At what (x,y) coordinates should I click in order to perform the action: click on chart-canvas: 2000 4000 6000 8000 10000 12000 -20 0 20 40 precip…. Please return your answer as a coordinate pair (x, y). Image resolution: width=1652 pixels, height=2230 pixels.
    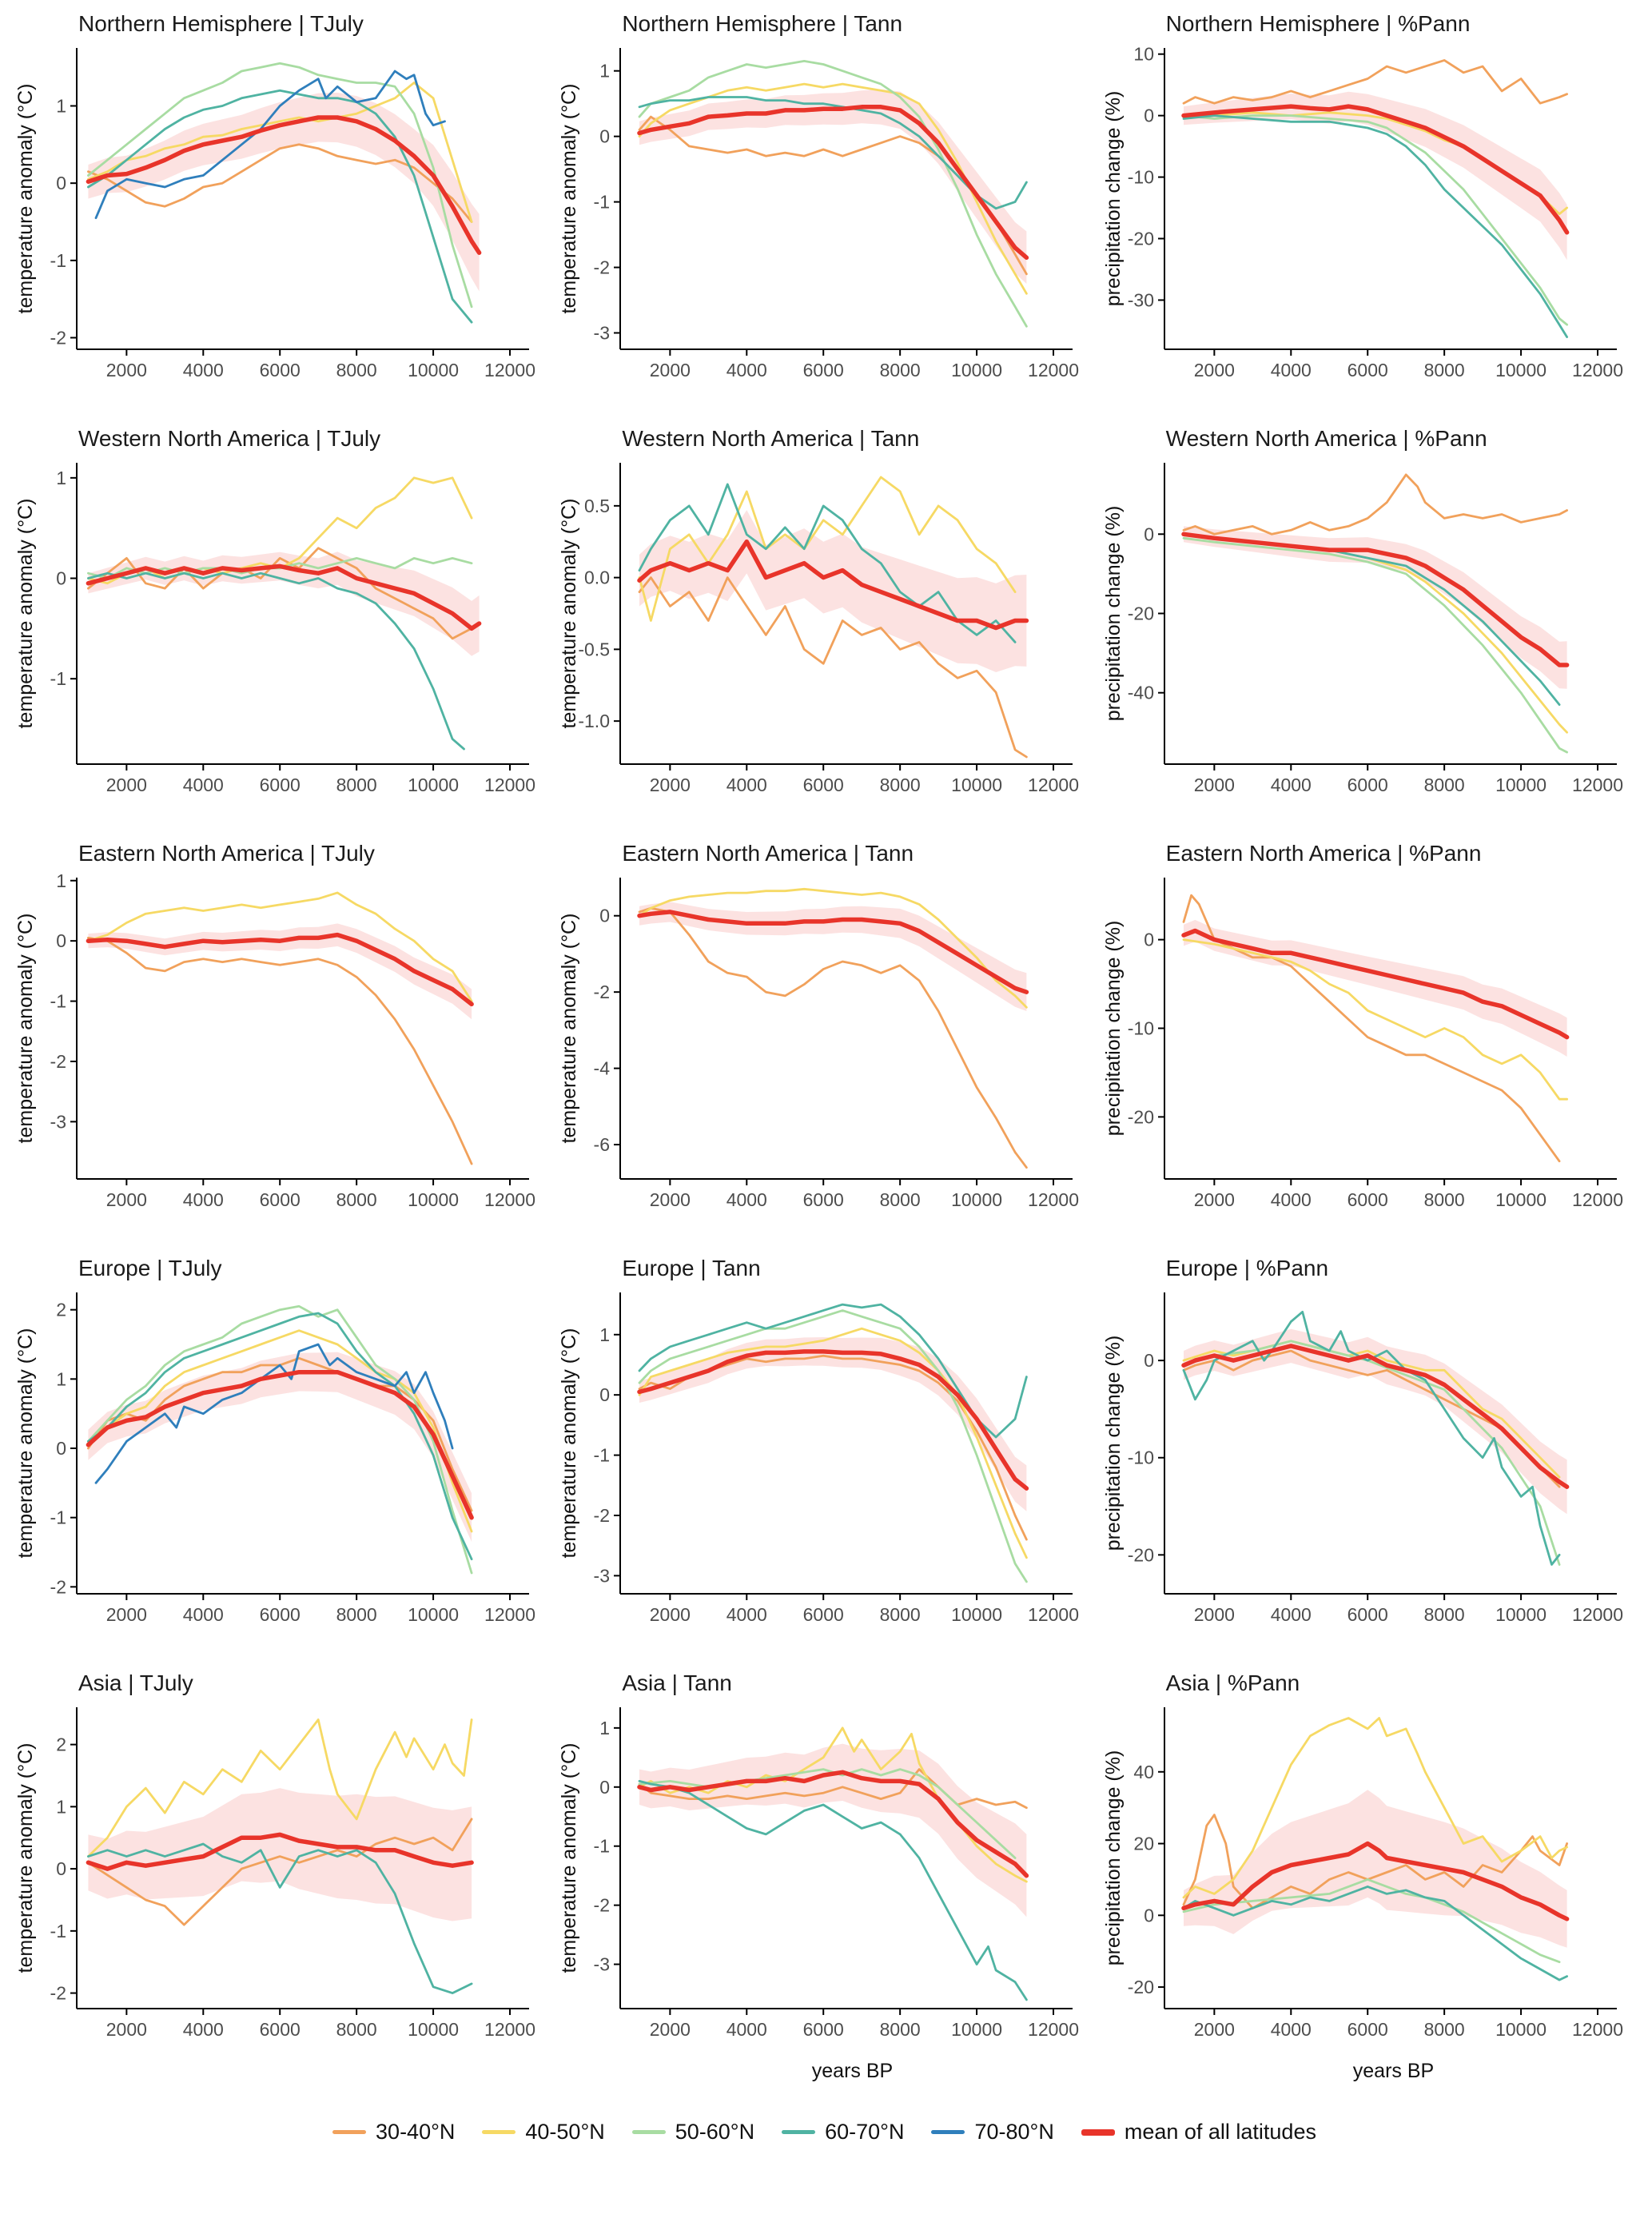
    Looking at the image, I should click on (1362, 1874).